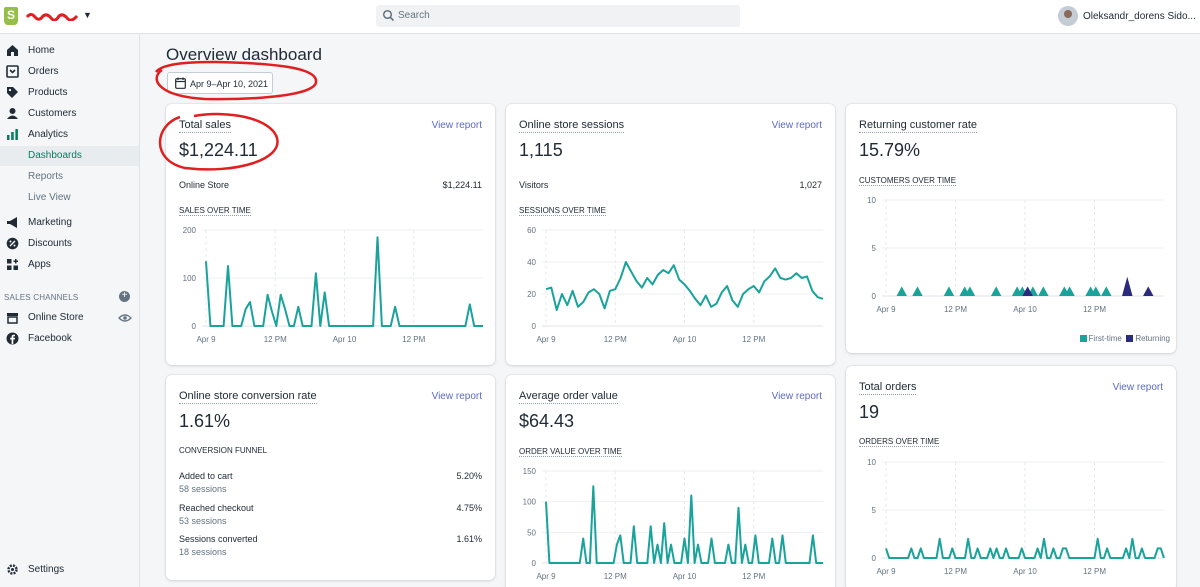 Image resolution: width=1200 pixels, height=587 pixels. I want to click on sidebar-label: Live View, so click(49, 197).